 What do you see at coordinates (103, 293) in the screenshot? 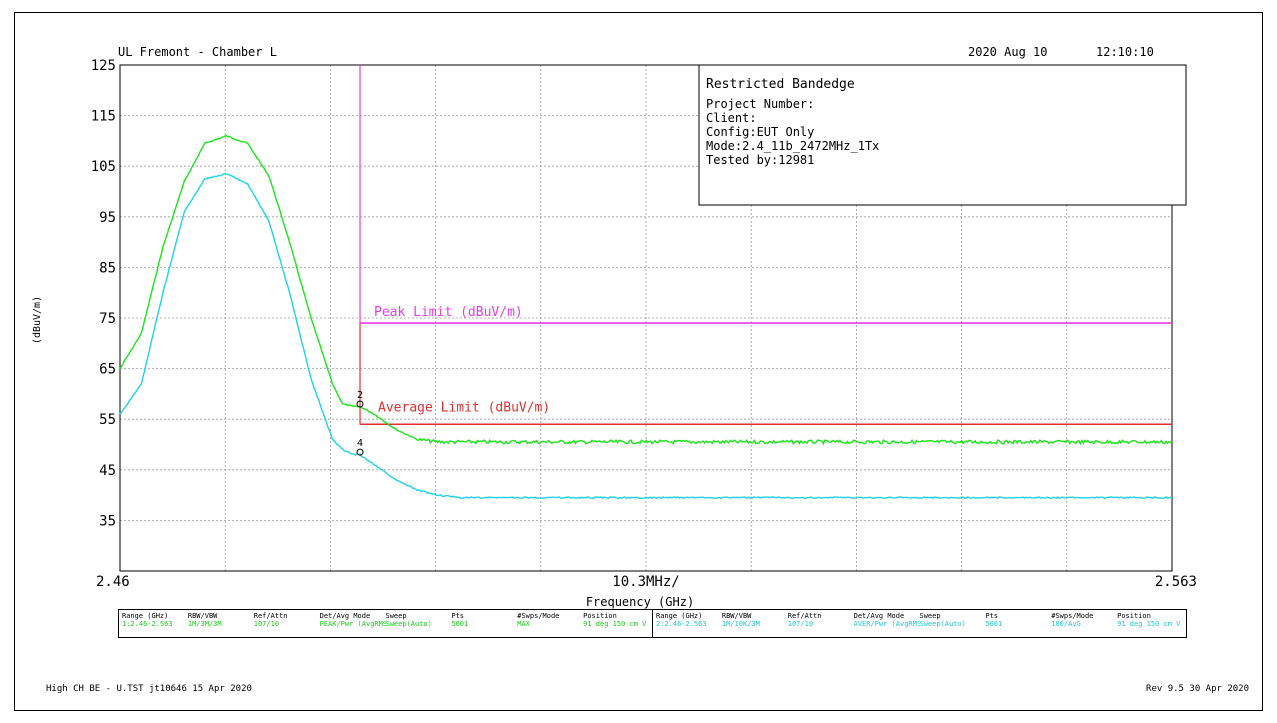
I see `y-axis-ticks: 125 115 105 95 85 75 65 55 45 35` at bounding box center [103, 293].